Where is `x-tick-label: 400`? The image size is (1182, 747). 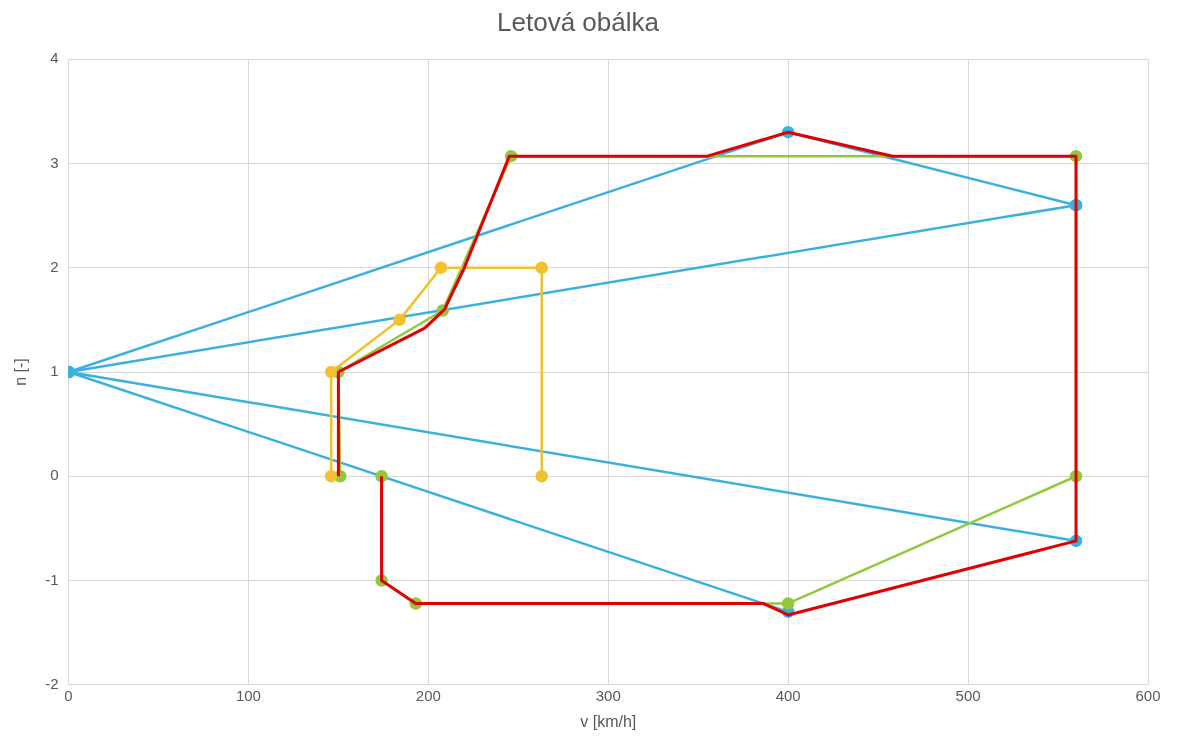 x-tick-label: 400 is located at coordinates (788, 695).